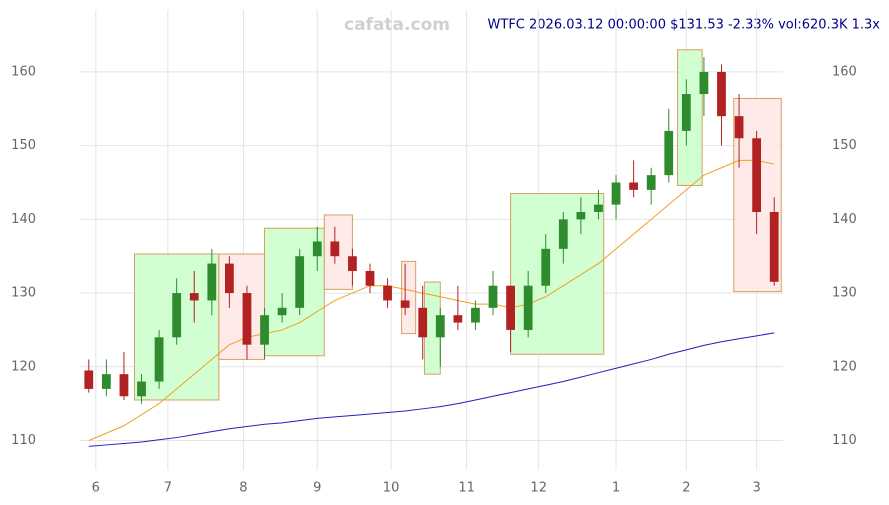 The width and height of the screenshot is (889, 505). I want to click on y-tick-label: 150, so click(23, 145).